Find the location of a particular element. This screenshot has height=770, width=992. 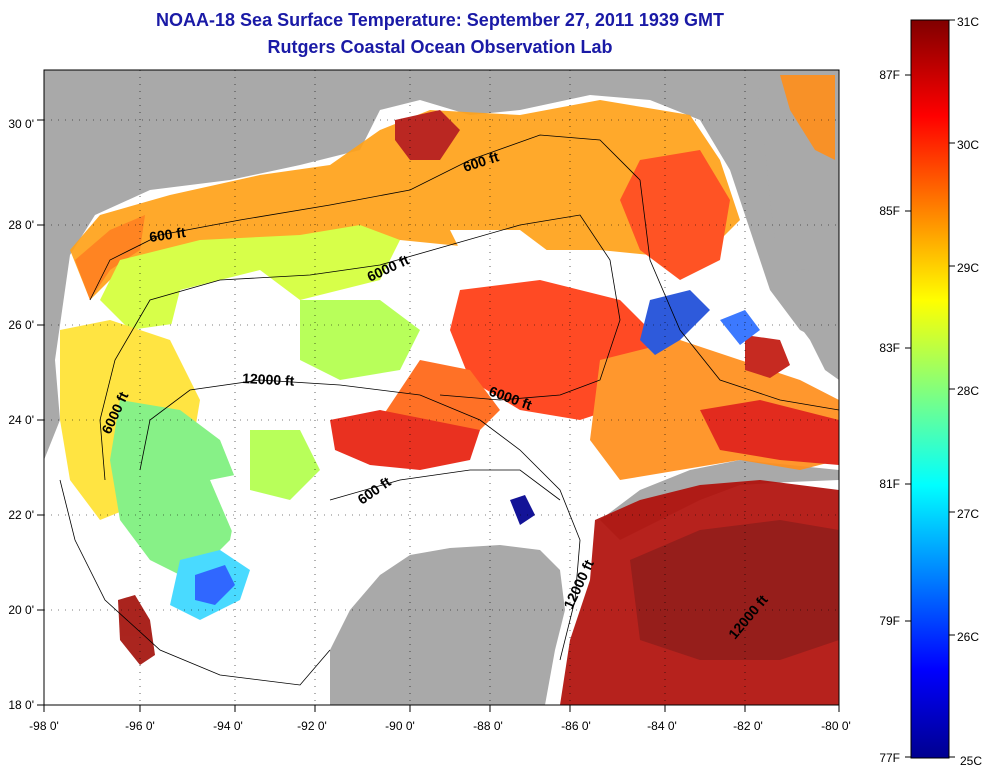

celsius-label: 29C is located at coordinates (968, 268).